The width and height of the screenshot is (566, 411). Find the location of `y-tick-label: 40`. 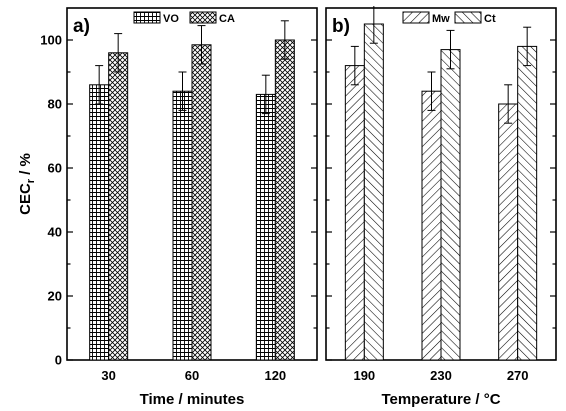

y-tick-label: 40 is located at coordinates (55, 232).